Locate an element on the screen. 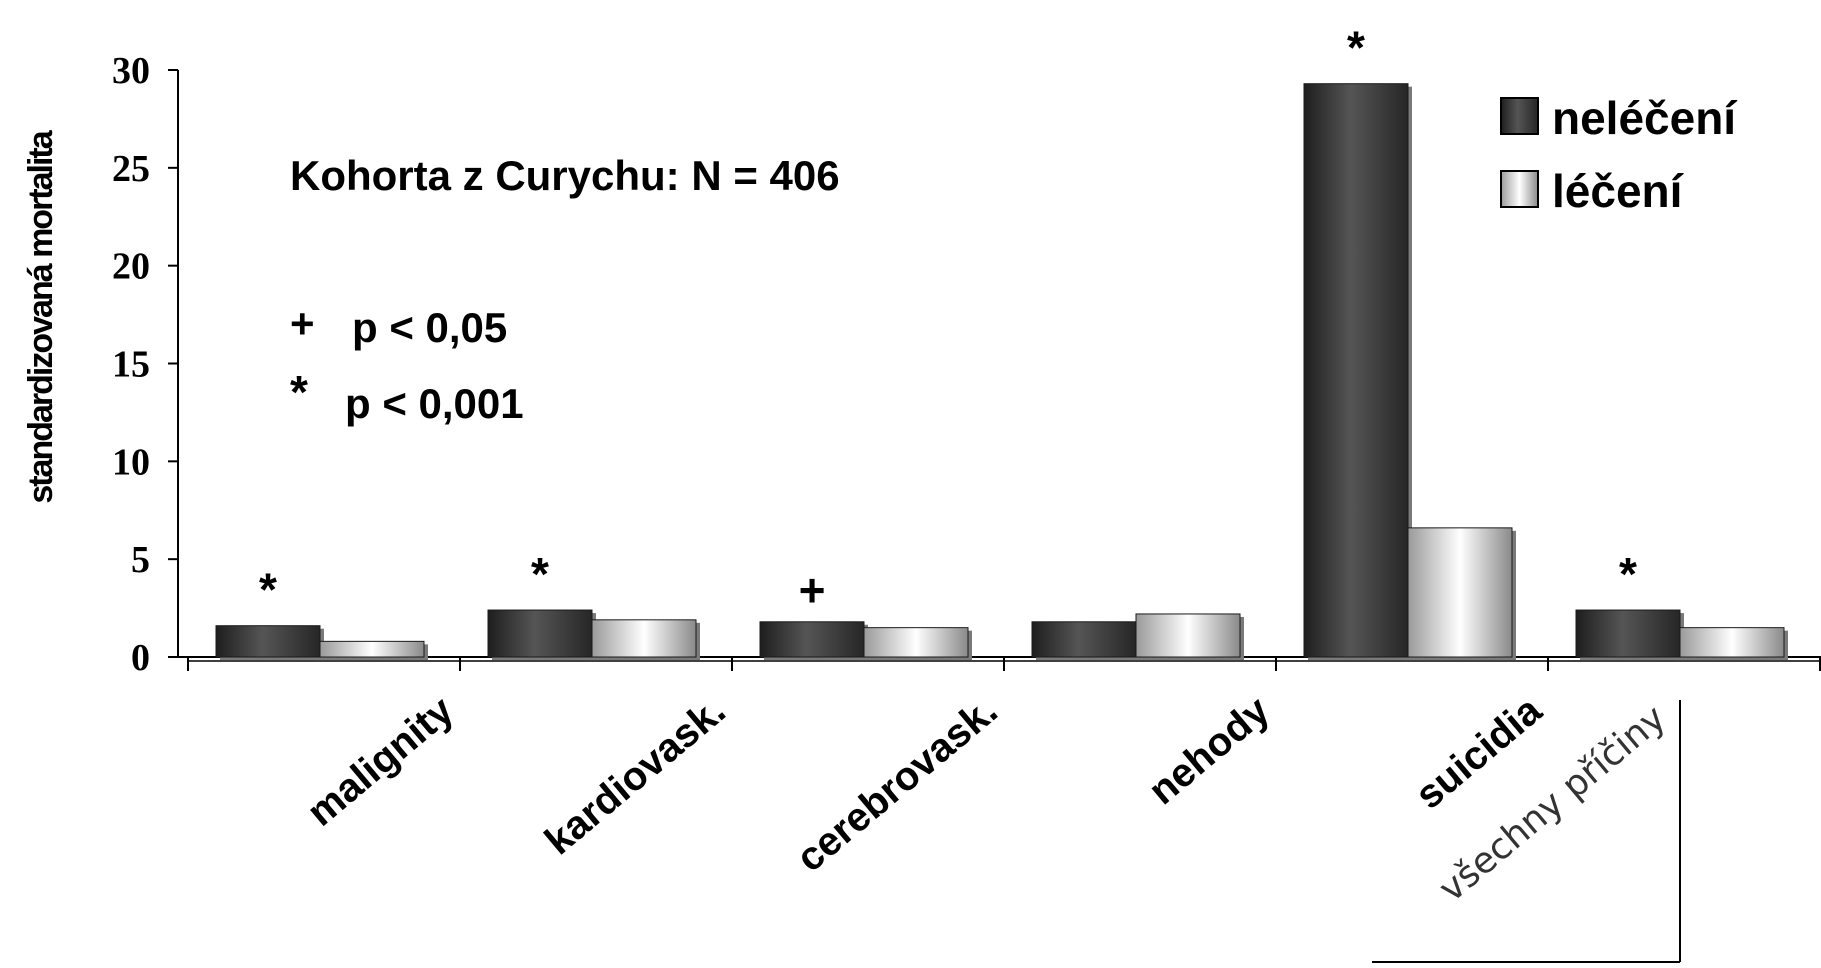  x-axis is located at coordinates (999, 663).